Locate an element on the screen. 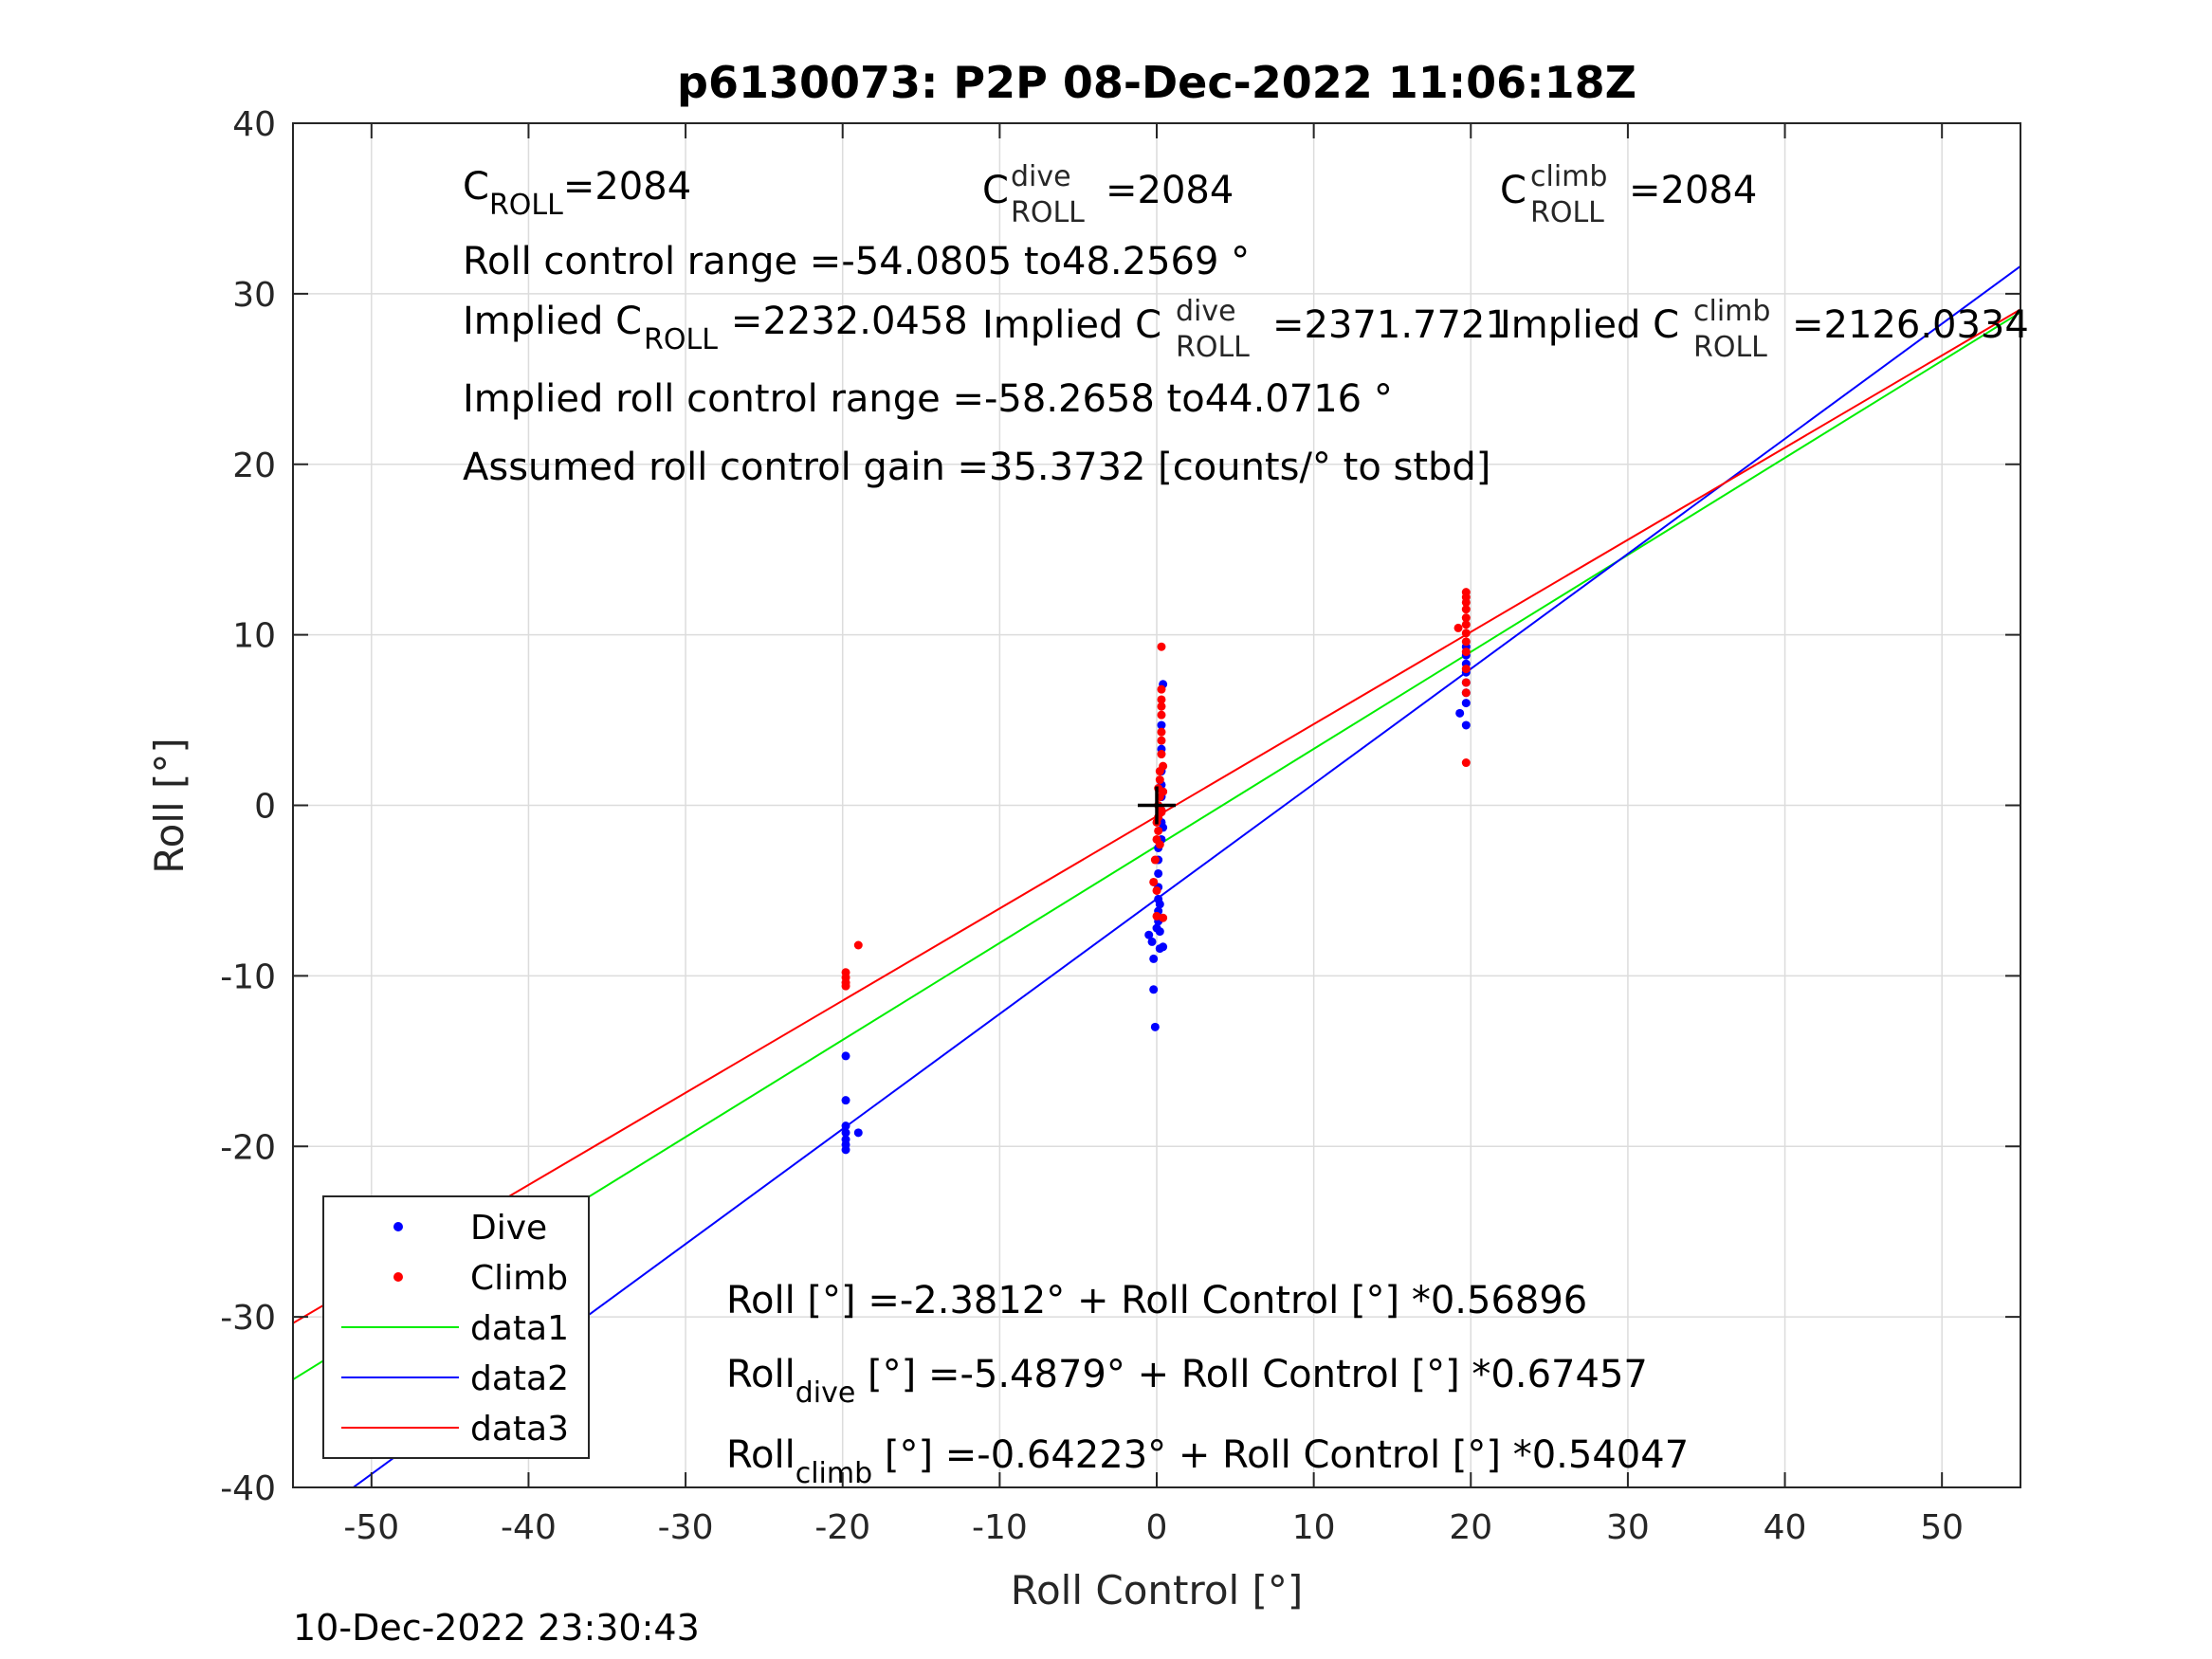 The image size is (2212, 1659). legend: Dive Climb data1 data2 data3 is located at coordinates (456, 1327).